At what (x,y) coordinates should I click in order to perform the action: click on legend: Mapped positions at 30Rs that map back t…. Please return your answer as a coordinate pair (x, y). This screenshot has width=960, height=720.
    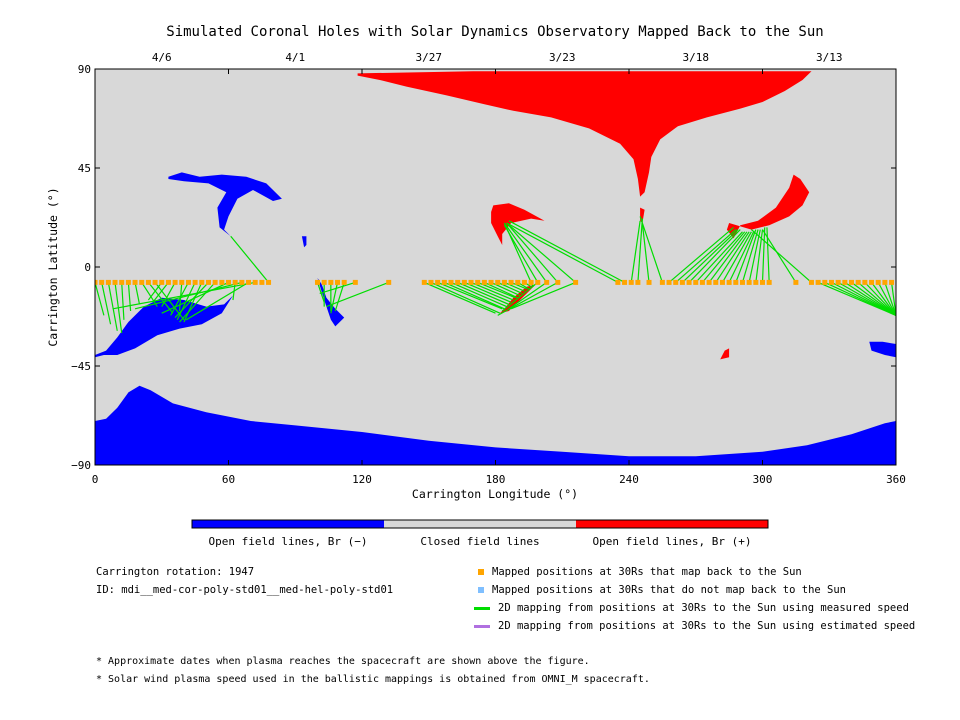
    Looking at the image, I should click on (695, 599).